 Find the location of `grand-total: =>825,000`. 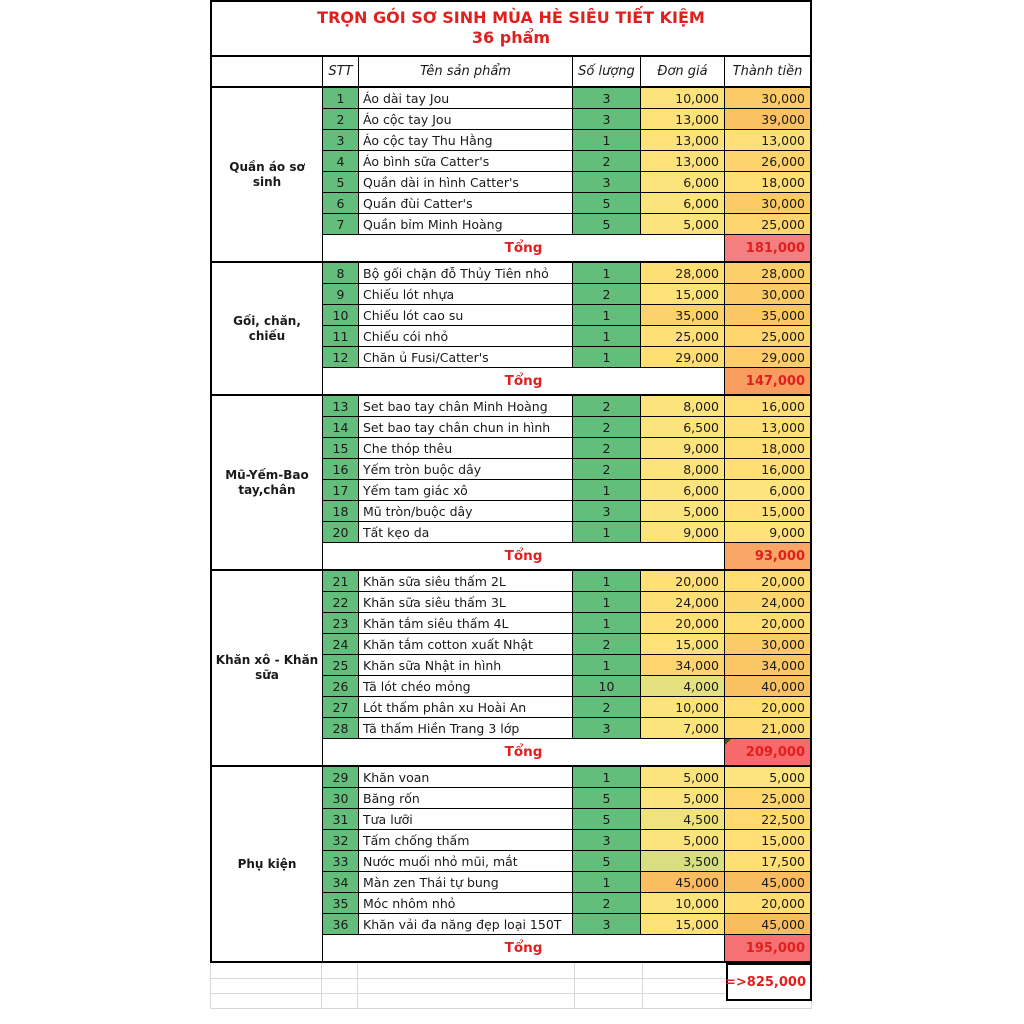

grand-total: =>825,000 is located at coordinates (768, 982).